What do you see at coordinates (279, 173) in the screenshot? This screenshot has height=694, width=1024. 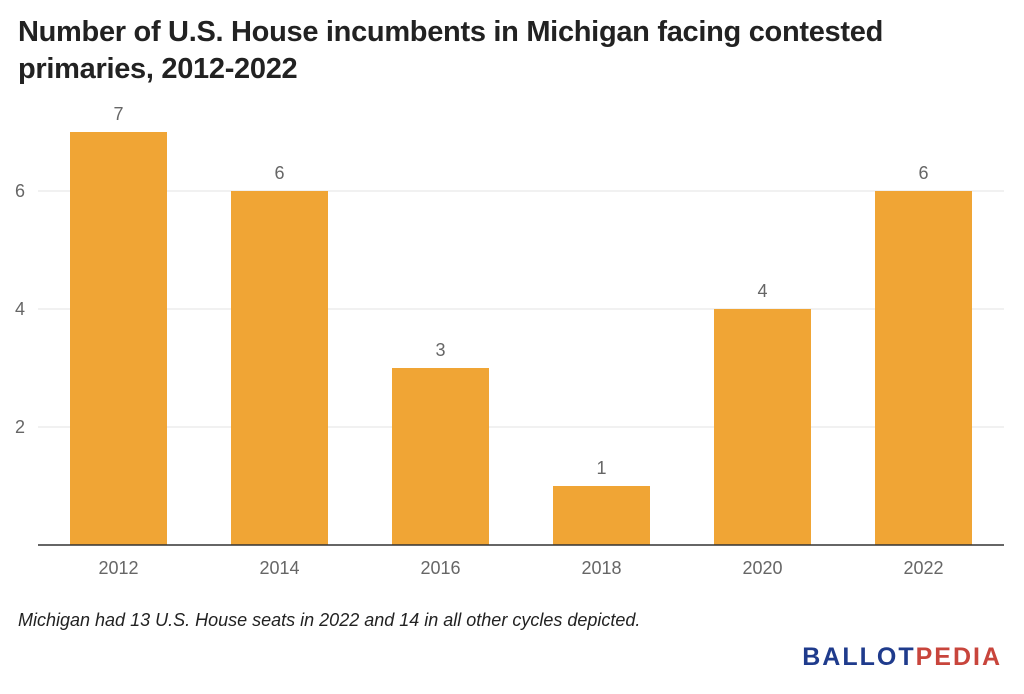 I see `data-label-2014: 6` at bounding box center [279, 173].